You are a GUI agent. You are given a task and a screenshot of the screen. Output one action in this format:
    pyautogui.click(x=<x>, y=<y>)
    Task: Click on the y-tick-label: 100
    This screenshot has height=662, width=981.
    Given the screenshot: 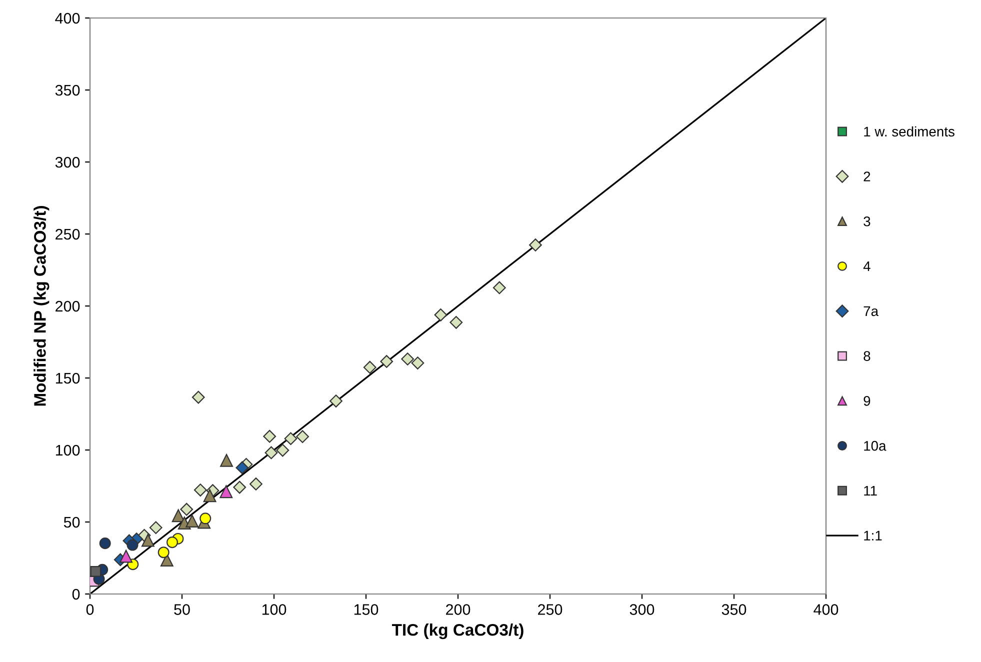 What is the action you would take?
    pyautogui.click(x=68, y=450)
    